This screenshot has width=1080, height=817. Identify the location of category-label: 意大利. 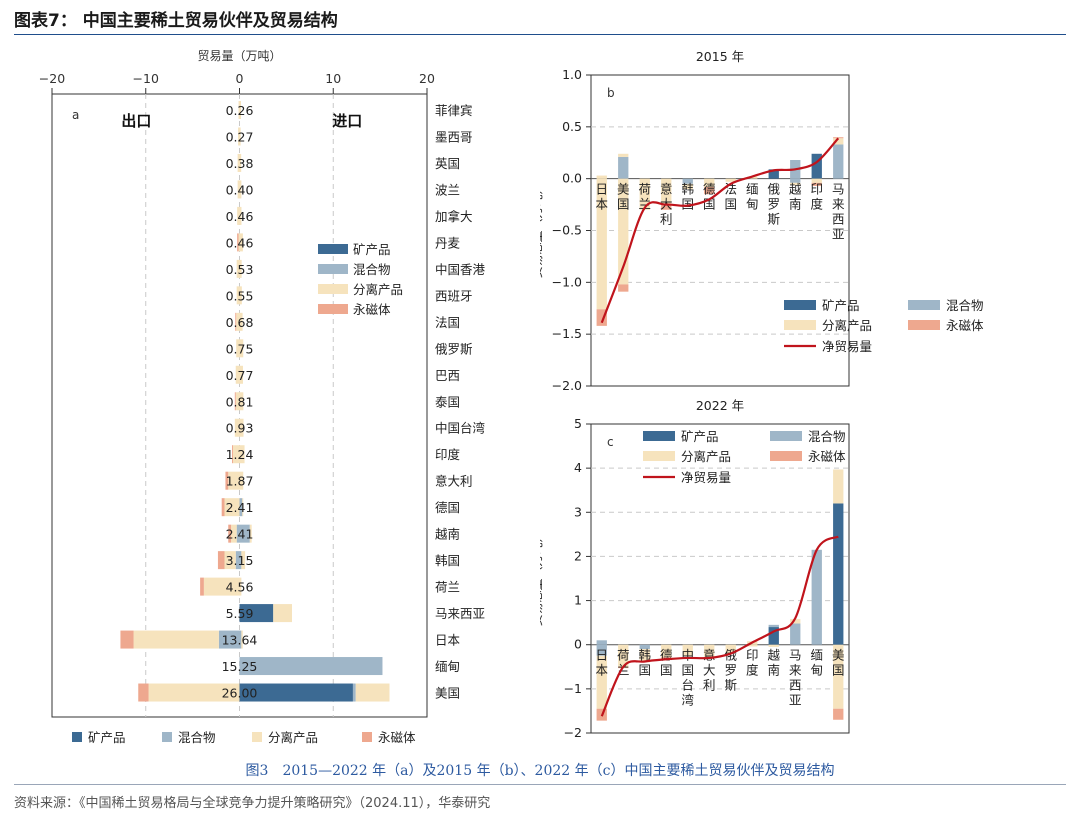
(454, 481).